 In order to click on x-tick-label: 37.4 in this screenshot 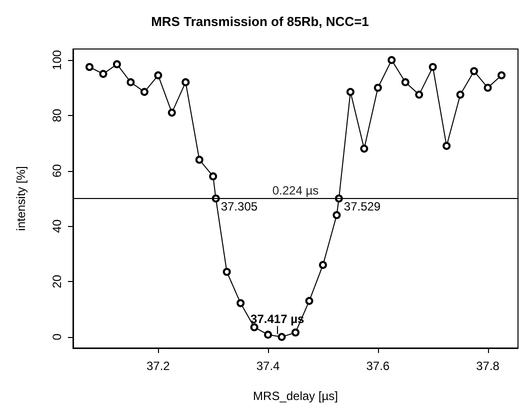, I will do `click(268, 366)`.